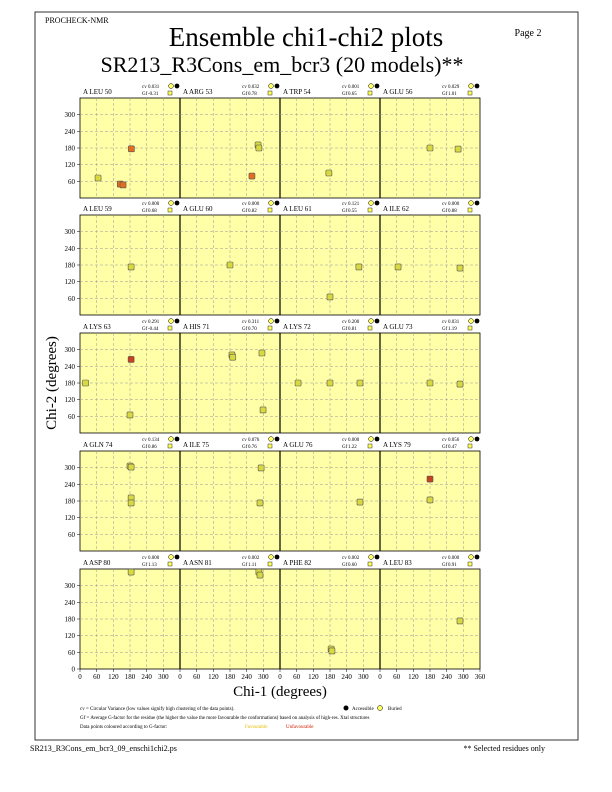 The height and width of the screenshot is (792, 612). Describe the element at coordinates (398, 92) in the screenshot. I see `residue-label: A GLU 56` at that location.